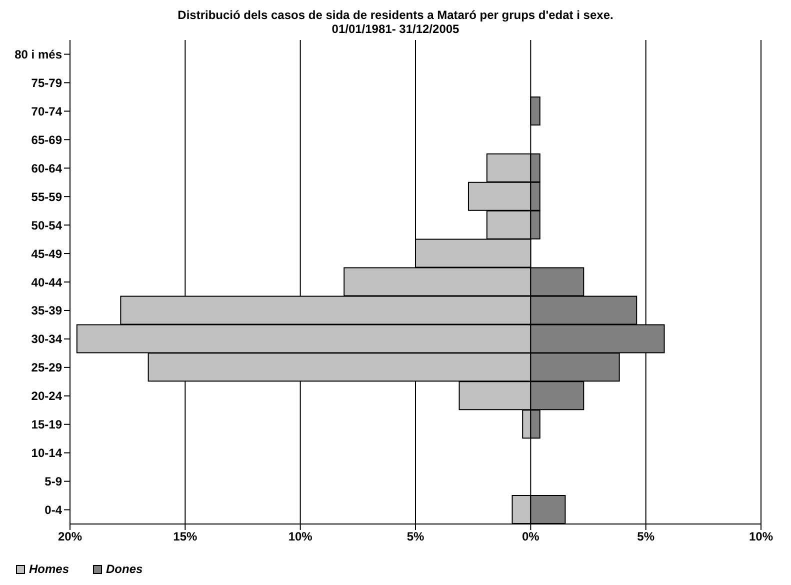 The height and width of the screenshot is (585, 791). Describe the element at coordinates (46, 282) in the screenshot. I see `y-tick-label: 40-44` at that location.